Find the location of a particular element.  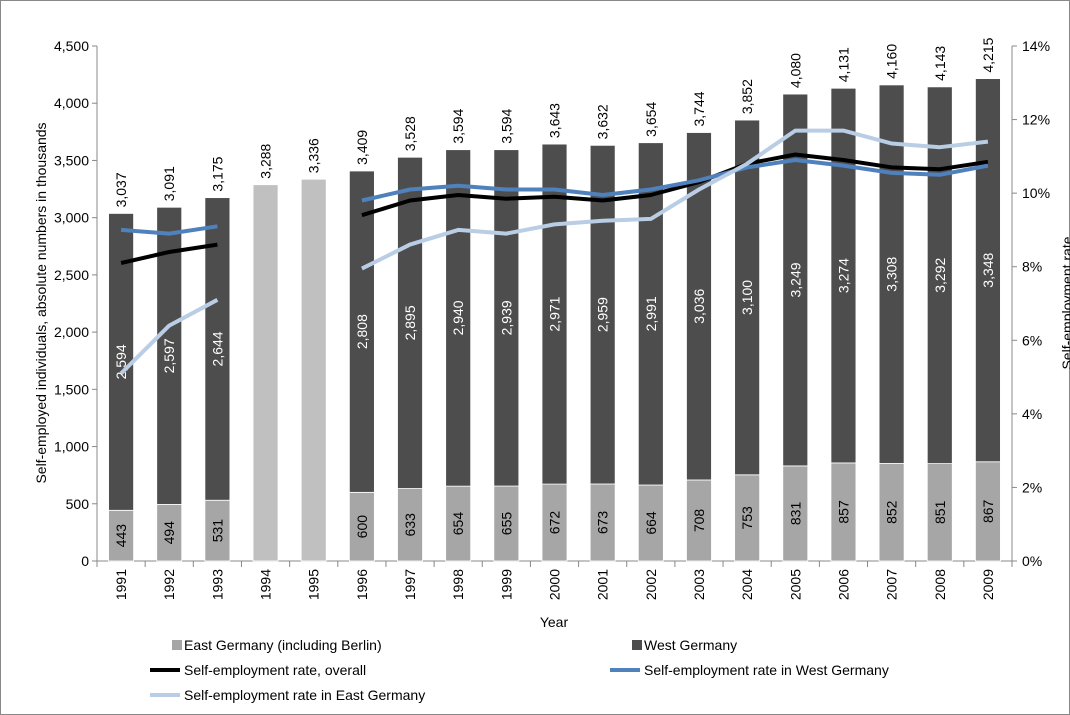

data-label: 443 is located at coordinates (121, 536).